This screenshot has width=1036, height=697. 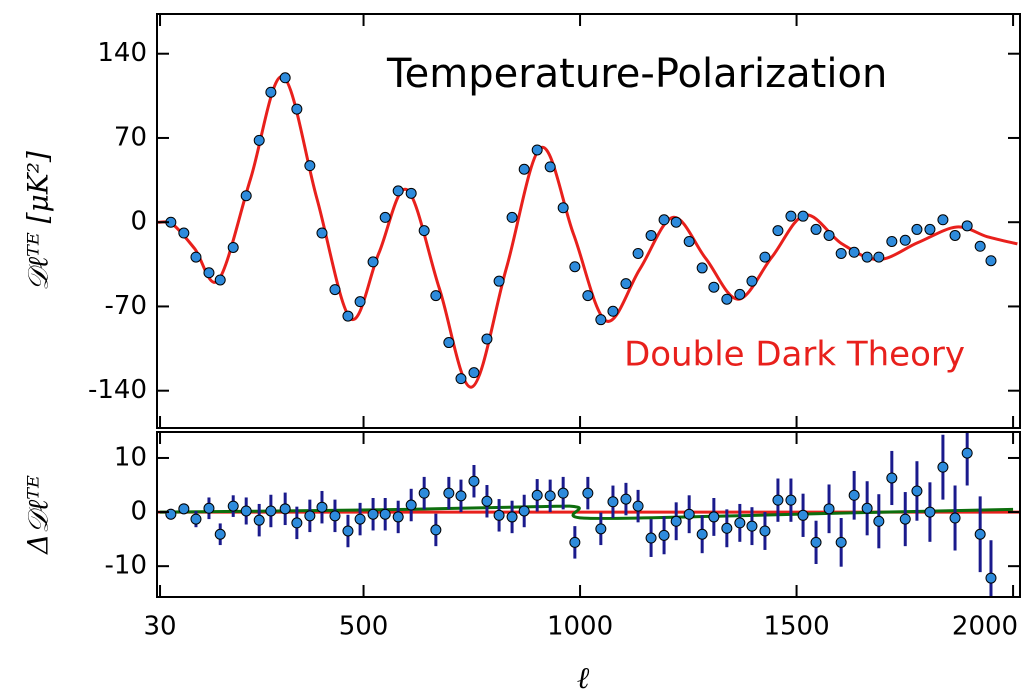 I want to click on y-tick-label: 0, so click(x=138, y=222).